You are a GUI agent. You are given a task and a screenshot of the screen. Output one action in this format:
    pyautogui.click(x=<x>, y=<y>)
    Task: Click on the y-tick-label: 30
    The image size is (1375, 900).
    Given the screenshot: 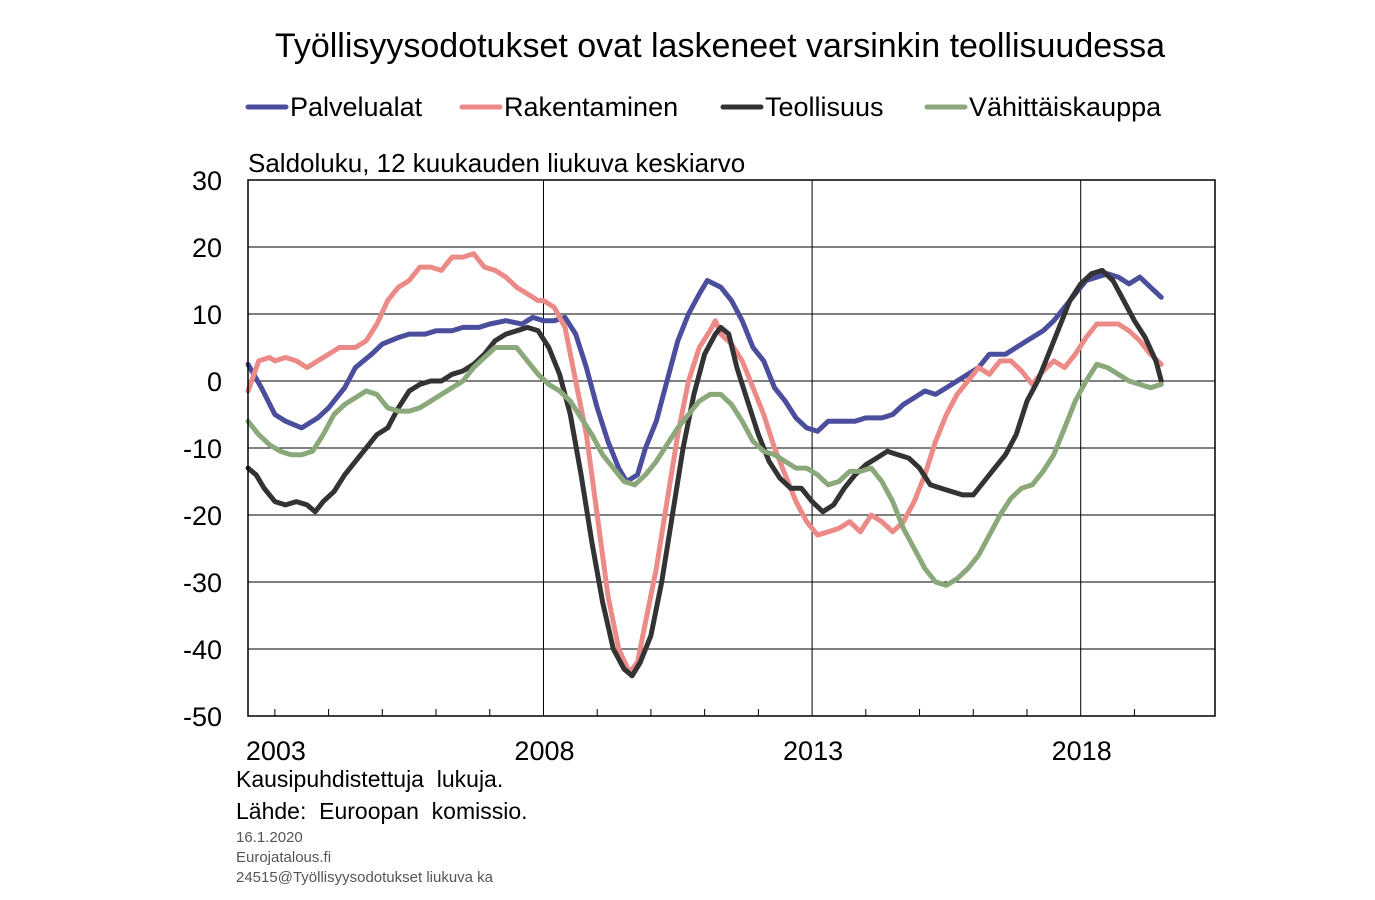 What is the action you would take?
    pyautogui.click(x=207, y=181)
    